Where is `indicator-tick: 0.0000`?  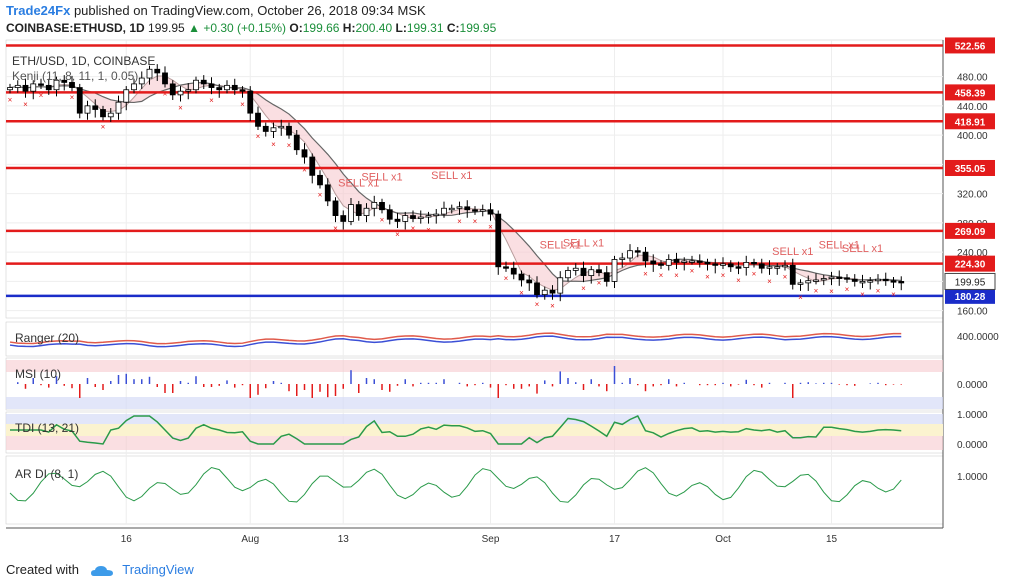 indicator-tick: 0.0000 is located at coordinates (972, 385).